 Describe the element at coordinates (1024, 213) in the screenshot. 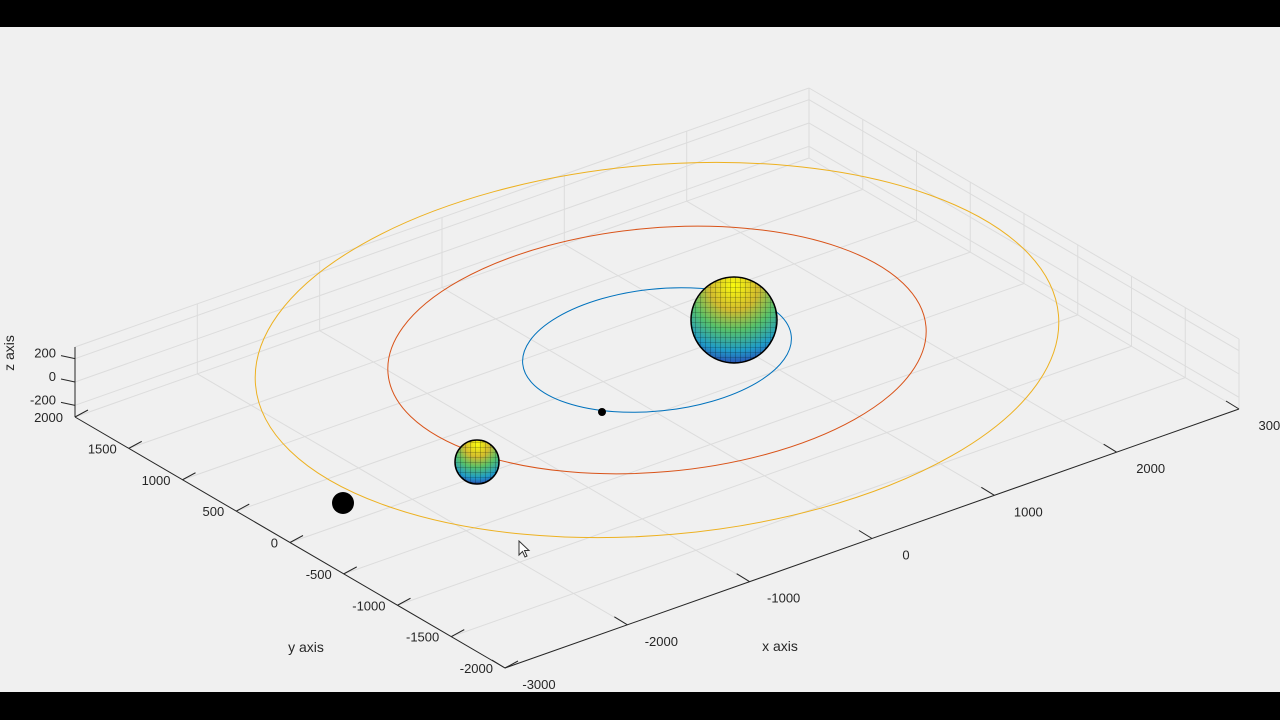

I see `side-wall-top-edge` at that location.